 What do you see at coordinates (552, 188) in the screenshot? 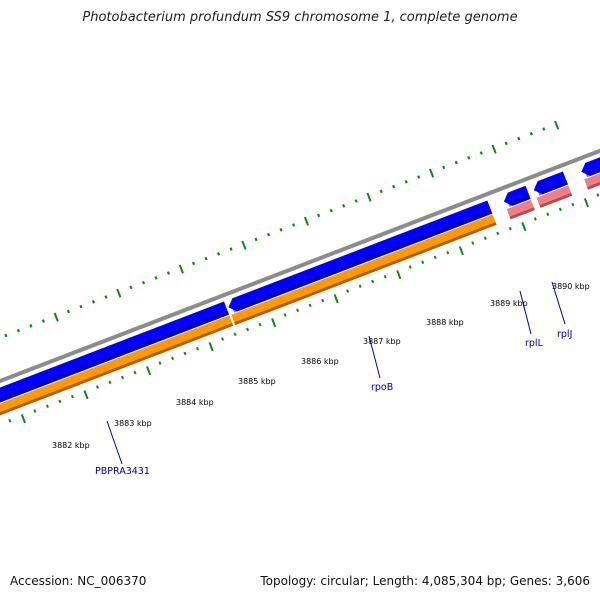
I see `cds-arrow-4-shade` at bounding box center [552, 188].